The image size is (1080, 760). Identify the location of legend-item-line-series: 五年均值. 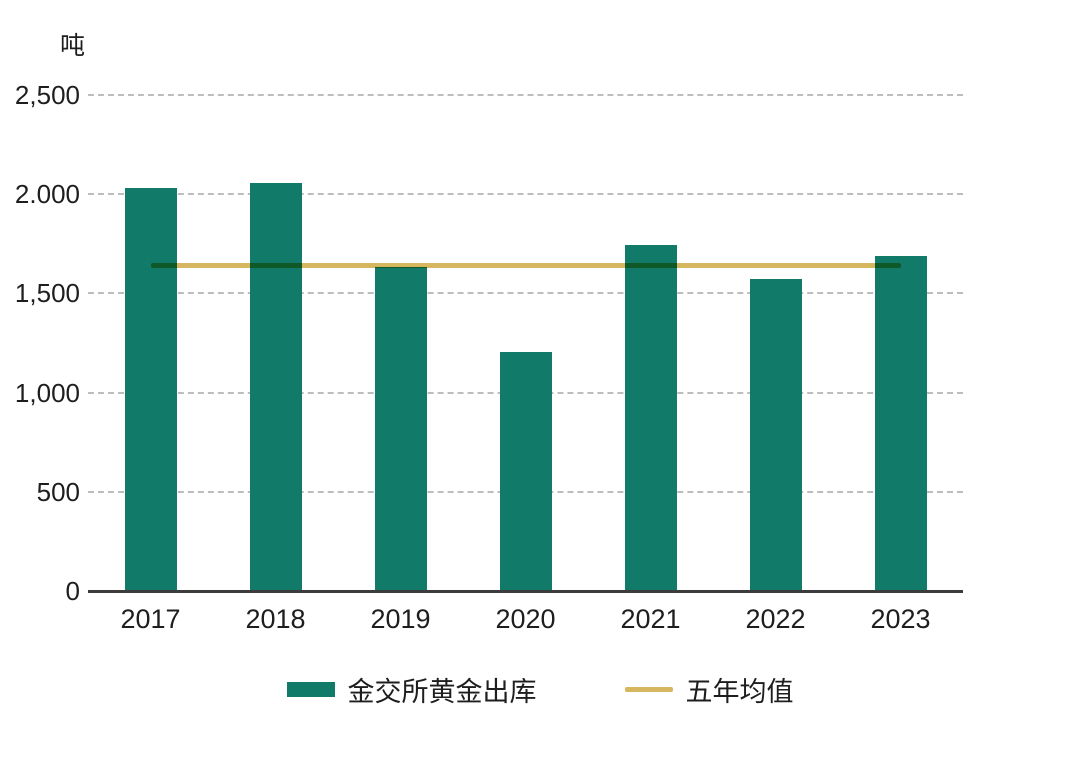
(709, 689).